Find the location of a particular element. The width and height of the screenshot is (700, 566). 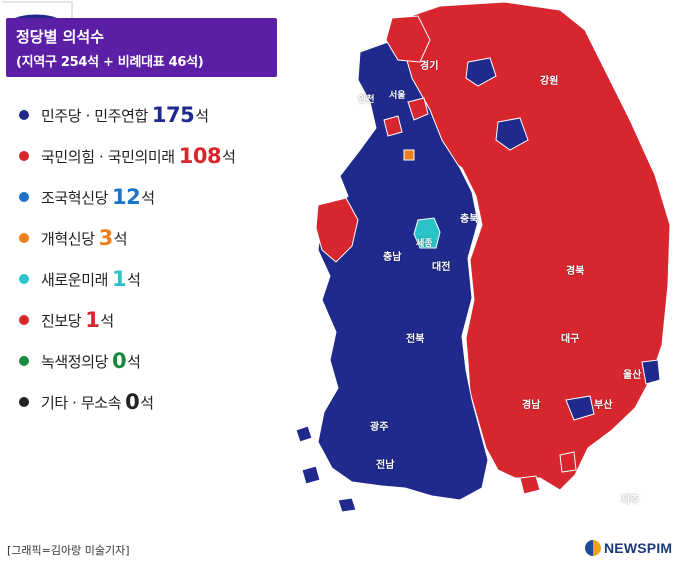

region-label-daegu: 대구 is located at coordinates (570, 339).